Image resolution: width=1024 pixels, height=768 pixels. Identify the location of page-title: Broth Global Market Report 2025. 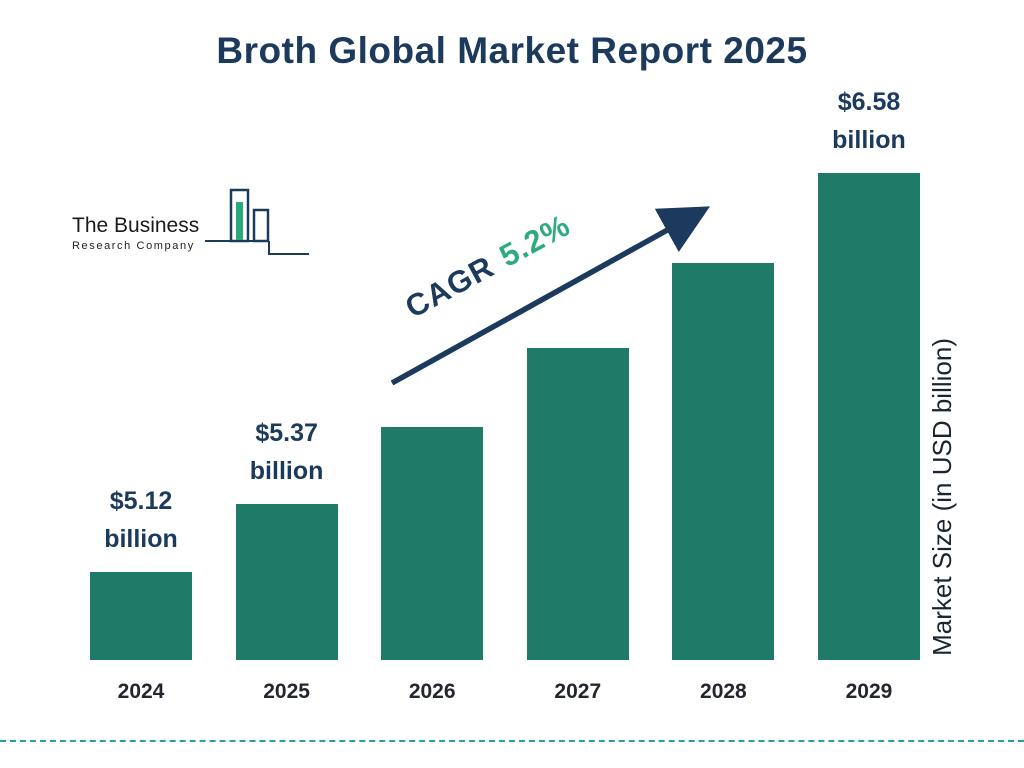
(512, 50).